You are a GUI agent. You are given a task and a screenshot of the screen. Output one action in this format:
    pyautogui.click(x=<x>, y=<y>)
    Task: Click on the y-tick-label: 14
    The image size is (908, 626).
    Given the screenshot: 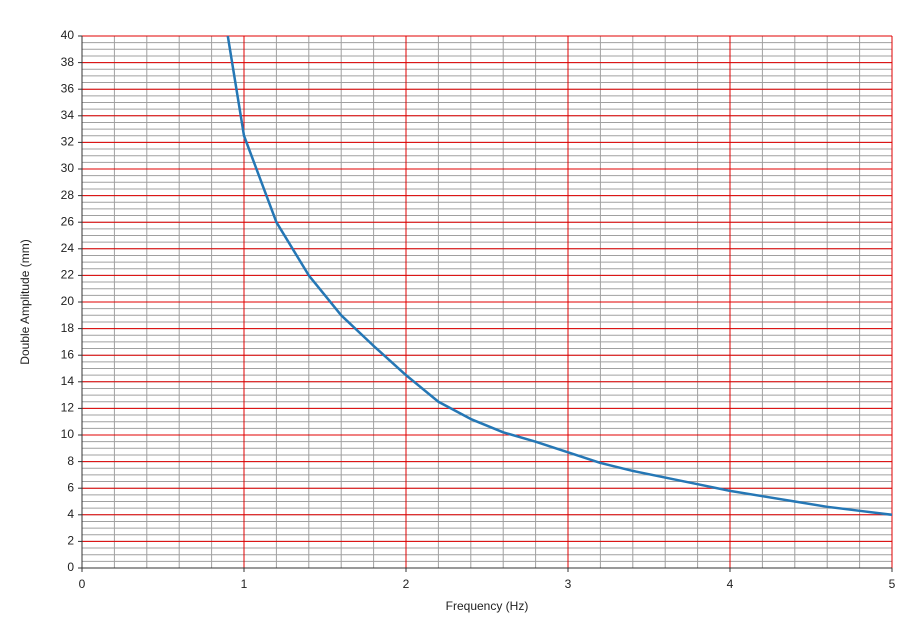 What is the action you would take?
    pyautogui.click(x=68, y=381)
    